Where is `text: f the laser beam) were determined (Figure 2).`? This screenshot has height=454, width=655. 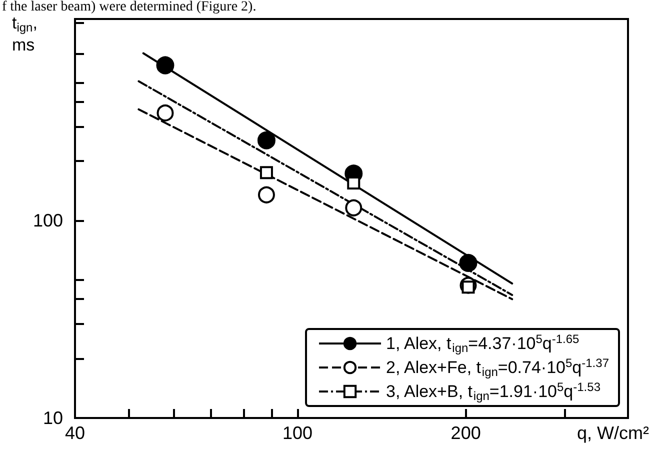
text: f the laser beam) were determined (Figure 2). is located at coordinates (129, 7).